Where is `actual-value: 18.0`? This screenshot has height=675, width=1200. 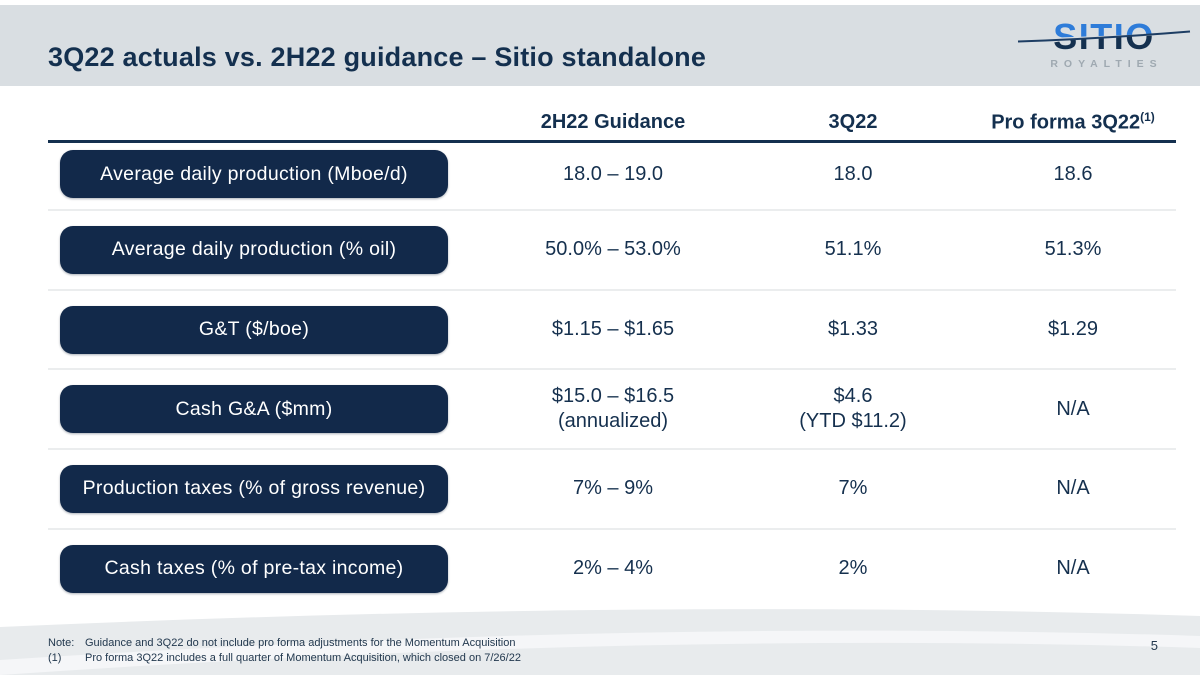
actual-value: 18.0 is located at coordinates (853, 173).